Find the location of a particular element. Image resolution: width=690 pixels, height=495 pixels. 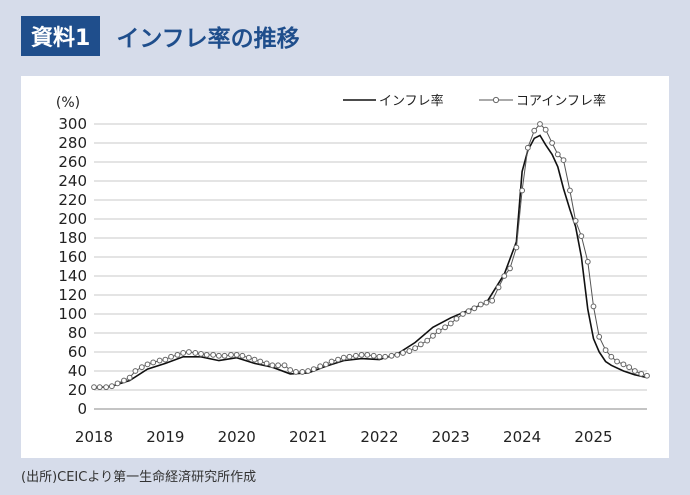

y-tick-label: 140 is located at coordinates (72, 276).